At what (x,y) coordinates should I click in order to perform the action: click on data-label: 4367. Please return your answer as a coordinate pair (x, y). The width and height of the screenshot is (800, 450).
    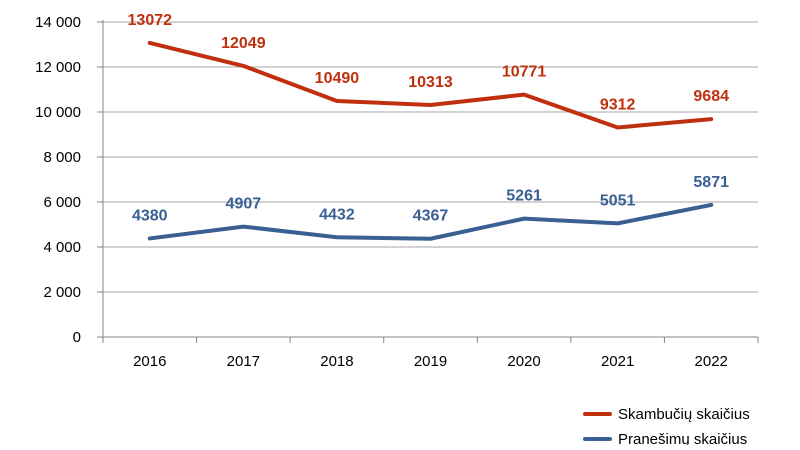
    Looking at the image, I should click on (431, 216).